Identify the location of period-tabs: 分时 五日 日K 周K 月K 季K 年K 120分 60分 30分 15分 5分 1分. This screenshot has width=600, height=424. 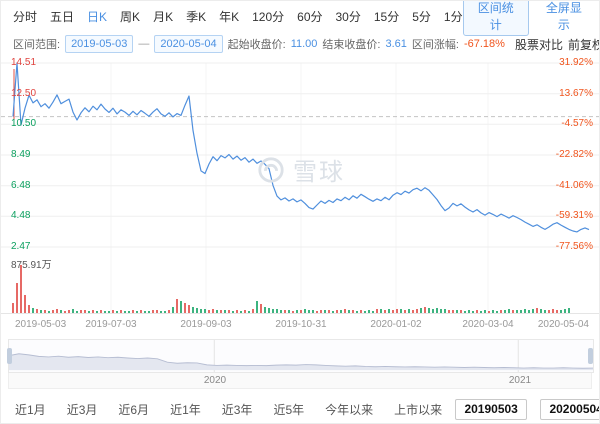
(238, 16).